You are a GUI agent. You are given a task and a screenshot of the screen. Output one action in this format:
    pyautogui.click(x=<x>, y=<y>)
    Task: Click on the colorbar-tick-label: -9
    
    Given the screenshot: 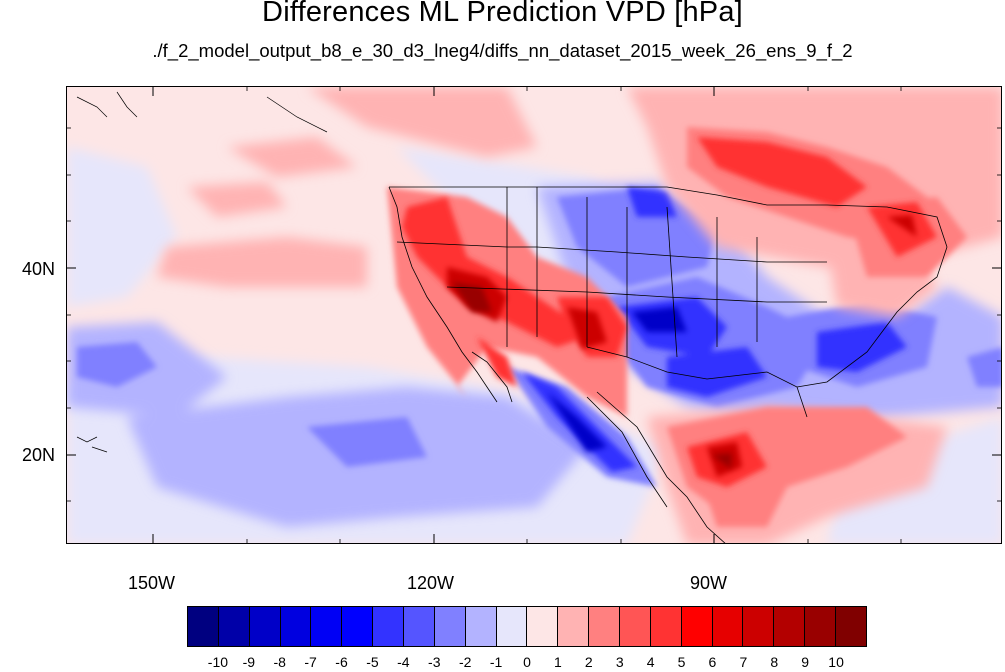 What is the action you would take?
    pyautogui.click(x=249, y=662)
    